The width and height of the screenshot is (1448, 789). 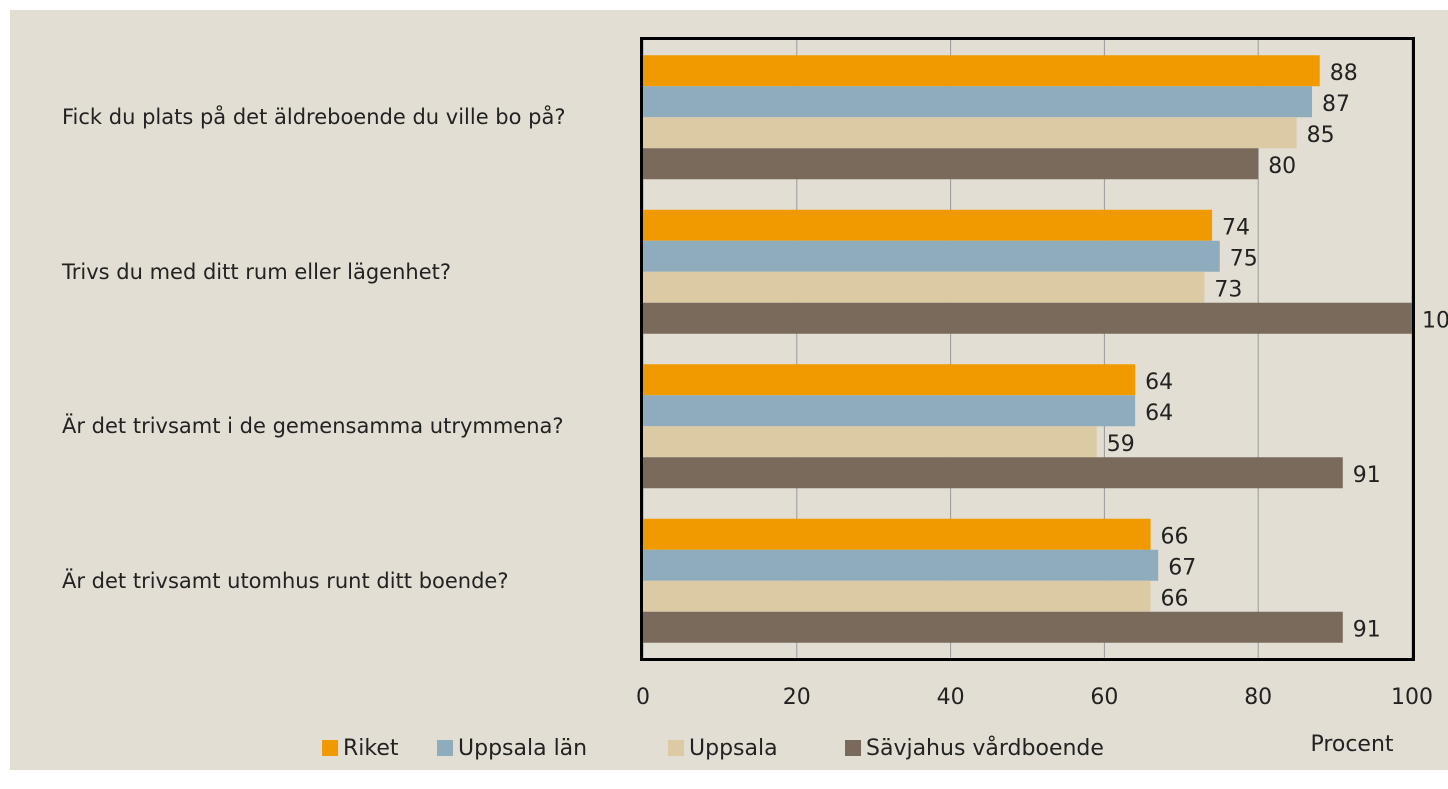 What do you see at coordinates (985, 748) in the screenshot?
I see `legend-label: Sävjahus vårdboende` at bounding box center [985, 748].